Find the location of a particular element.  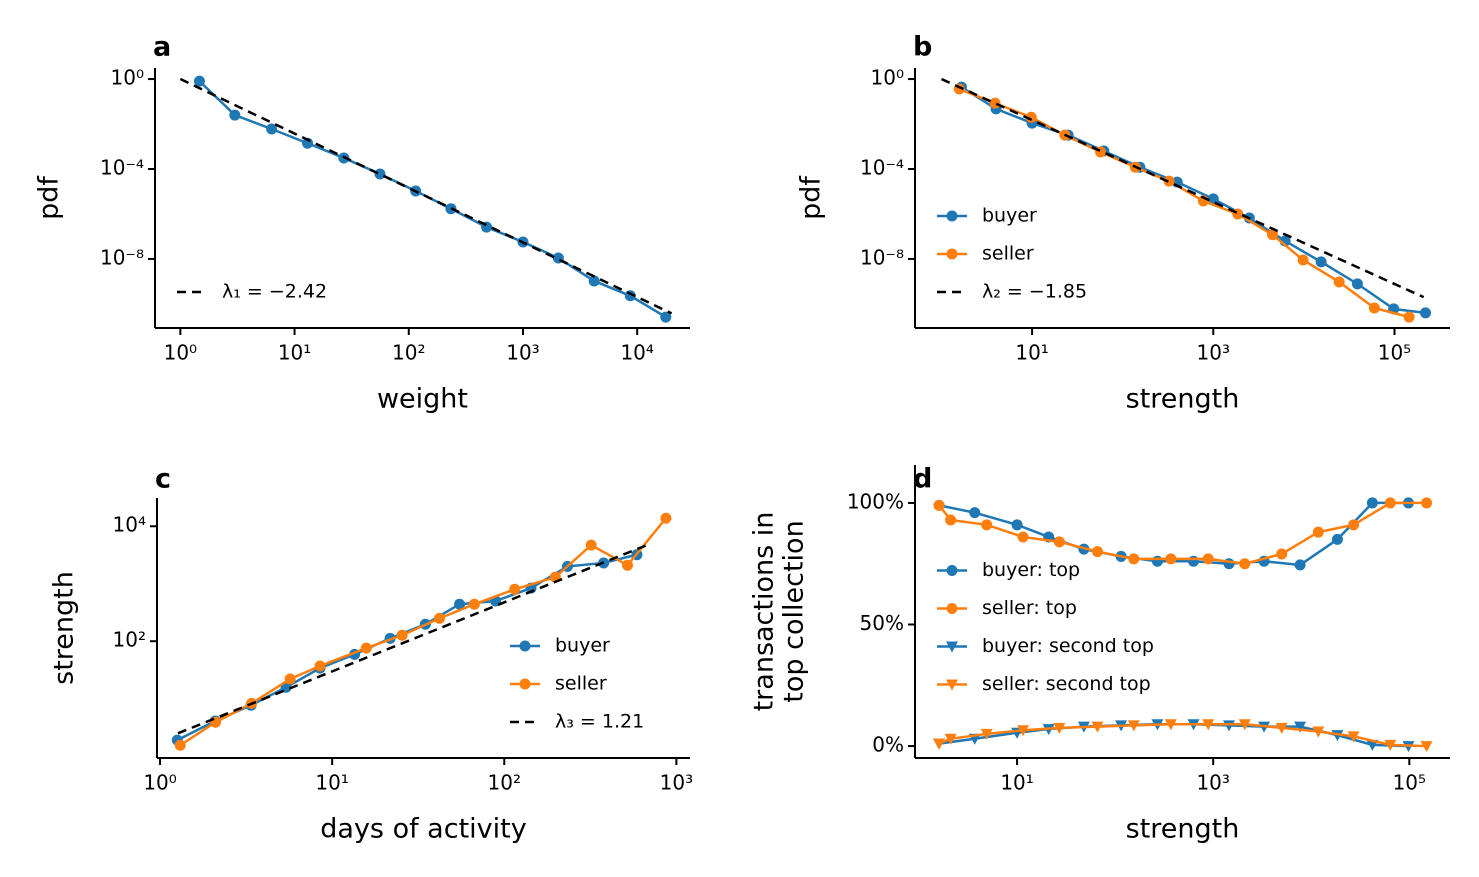

x-axis-label: days of activity is located at coordinates (423, 829).